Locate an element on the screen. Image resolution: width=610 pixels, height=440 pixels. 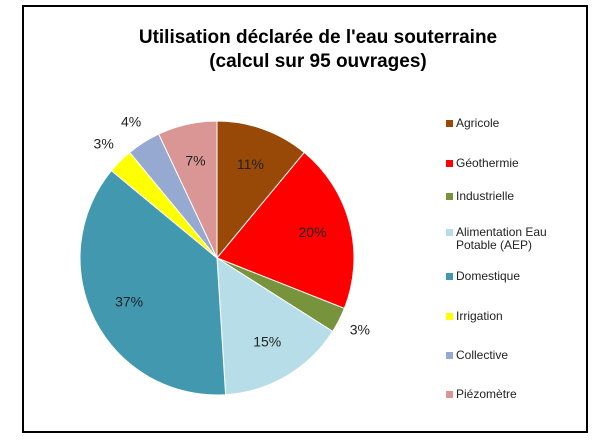
data-label: 11% is located at coordinates (250, 164).